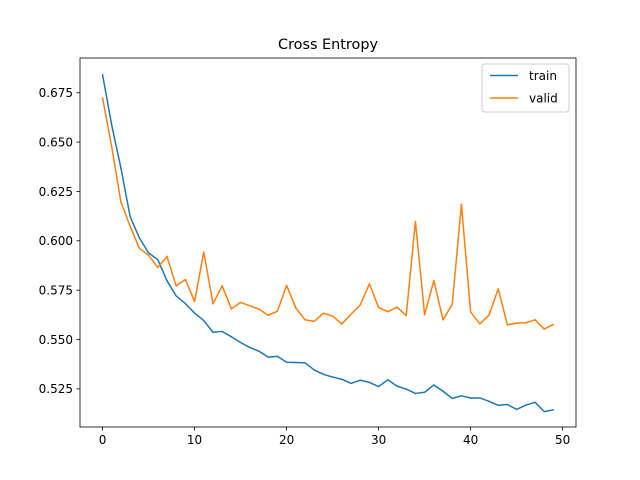 Image resolution: width=640 pixels, height=480 pixels. What do you see at coordinates (56, 290) in the screenshot?
I see `y-tick-label: 0.575` at bounding box center [56, 290].